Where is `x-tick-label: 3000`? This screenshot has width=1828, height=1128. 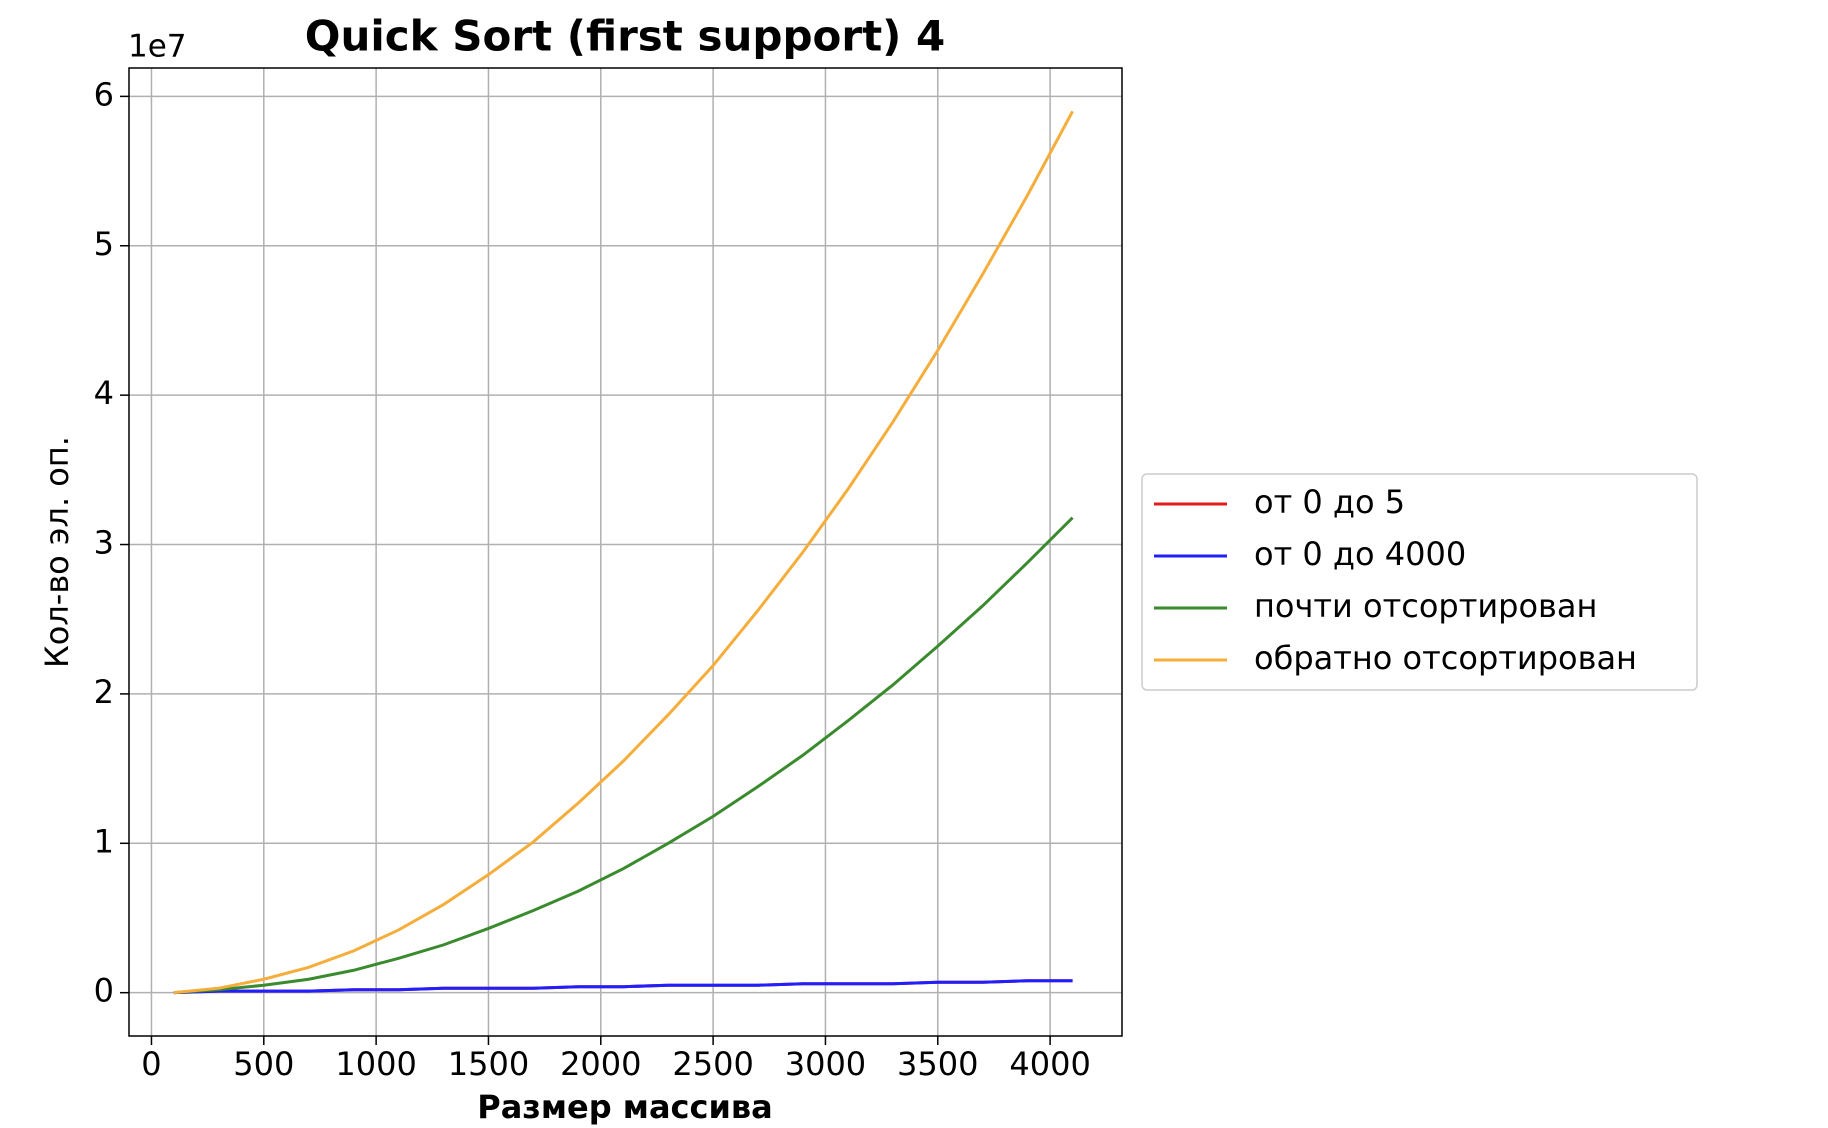
x-tick-label: 3000 is located at coordinates (825, 1064).